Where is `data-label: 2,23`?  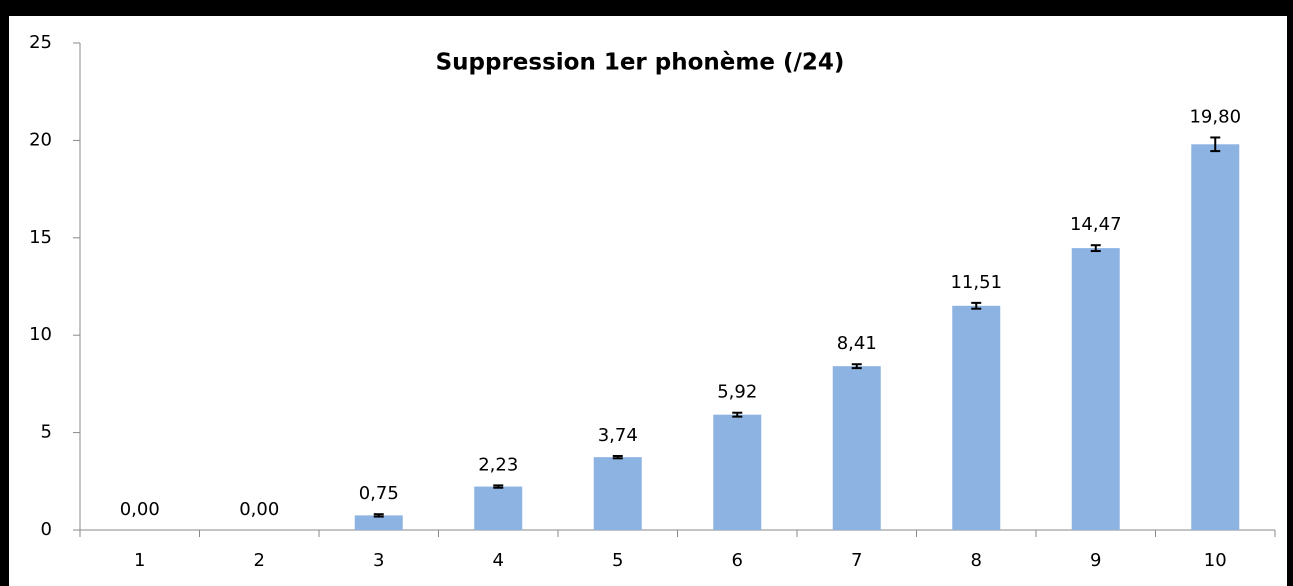
data-label: 2,23 is located at coordinates (498, 464).